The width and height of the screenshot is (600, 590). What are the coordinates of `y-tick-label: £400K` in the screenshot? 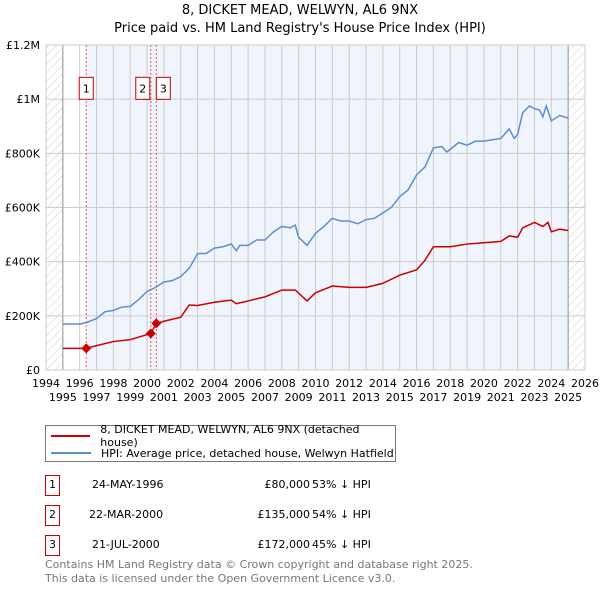 It's located at (23, 262).